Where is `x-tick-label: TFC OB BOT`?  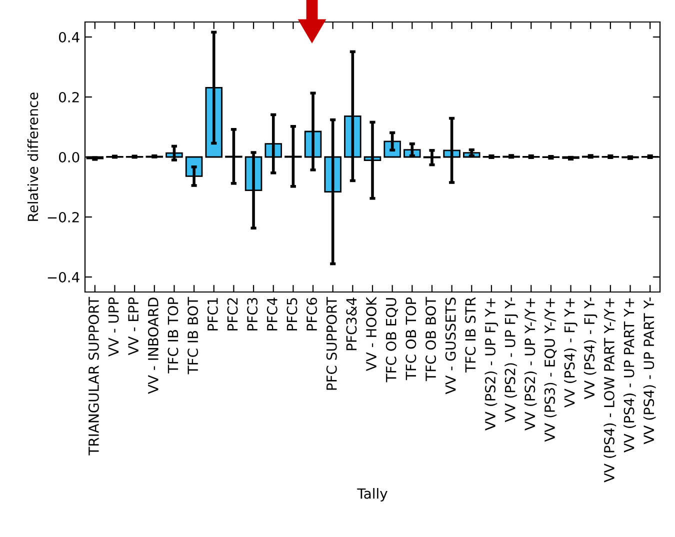 x-tick-label: TFC OB BOT is located at coordinates (431, 339).